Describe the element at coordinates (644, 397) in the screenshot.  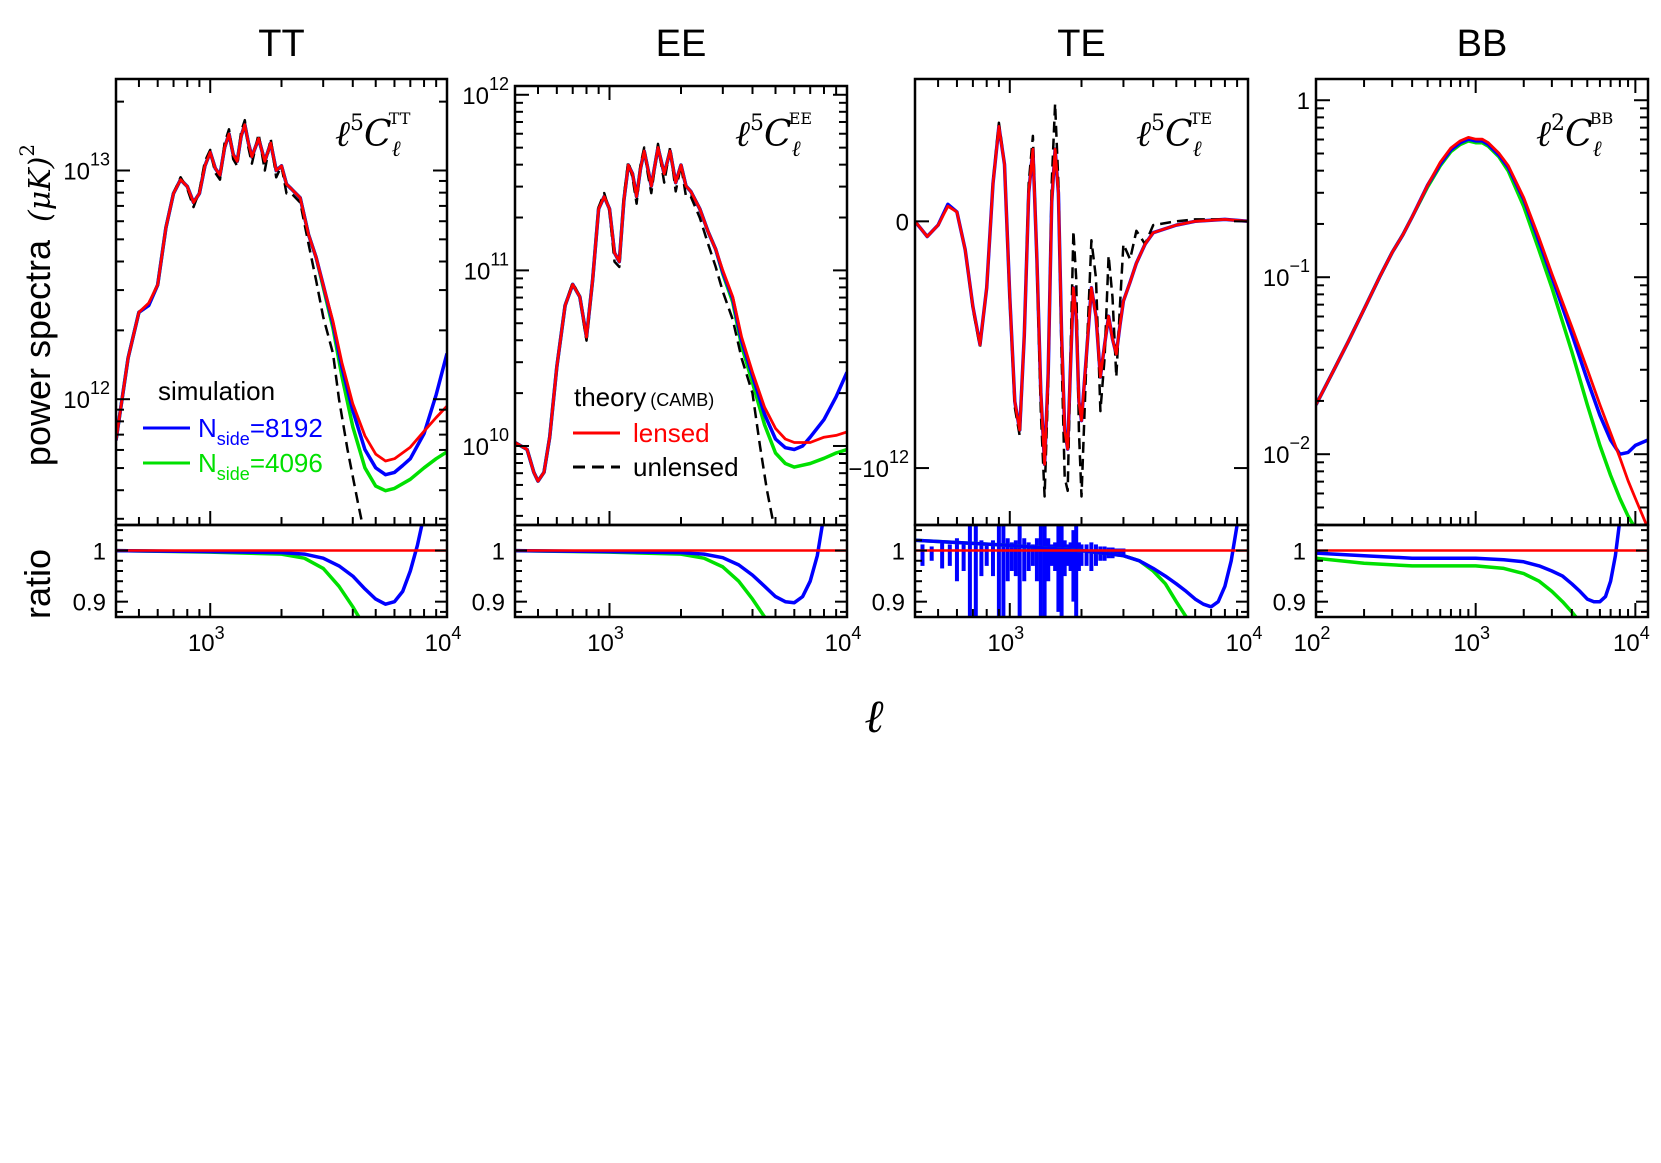
I see `legend-theory-title: theory (CAMB)` at that location.